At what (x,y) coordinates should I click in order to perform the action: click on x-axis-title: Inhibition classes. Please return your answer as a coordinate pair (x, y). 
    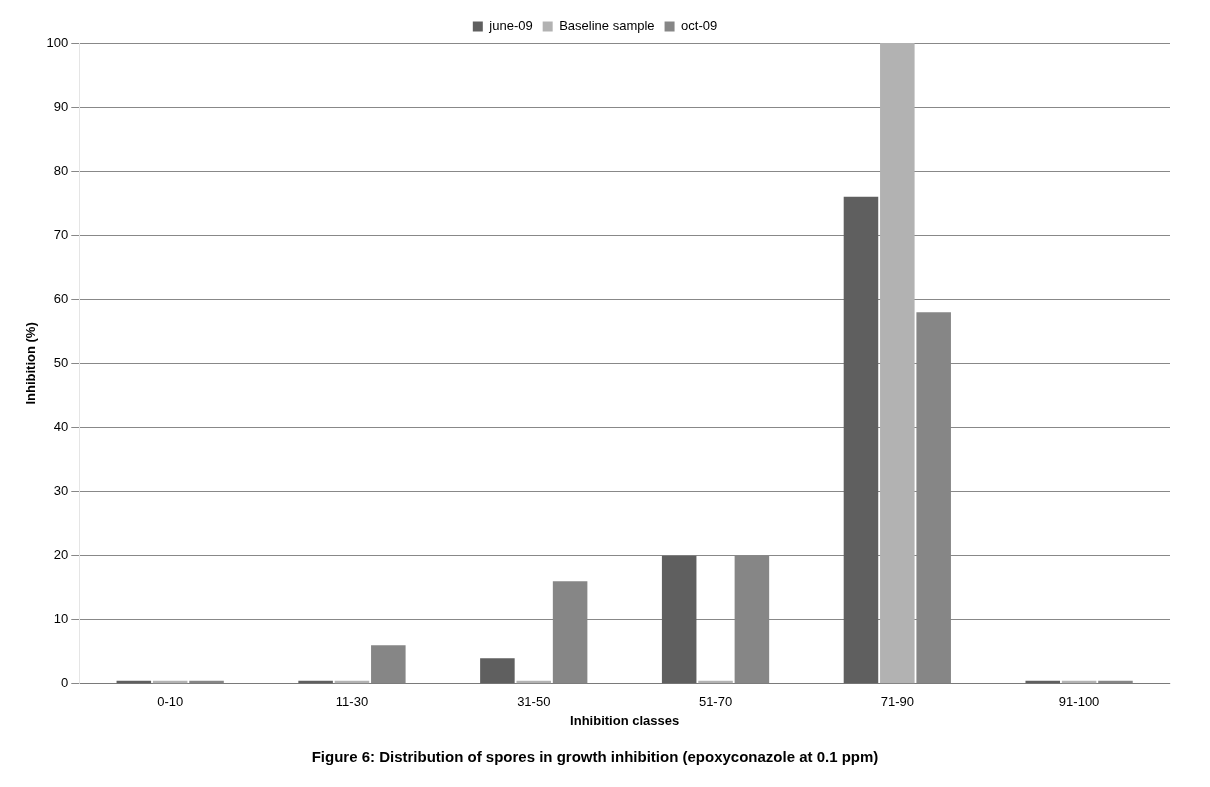
    Looking at the image, I should click on (625, 720).